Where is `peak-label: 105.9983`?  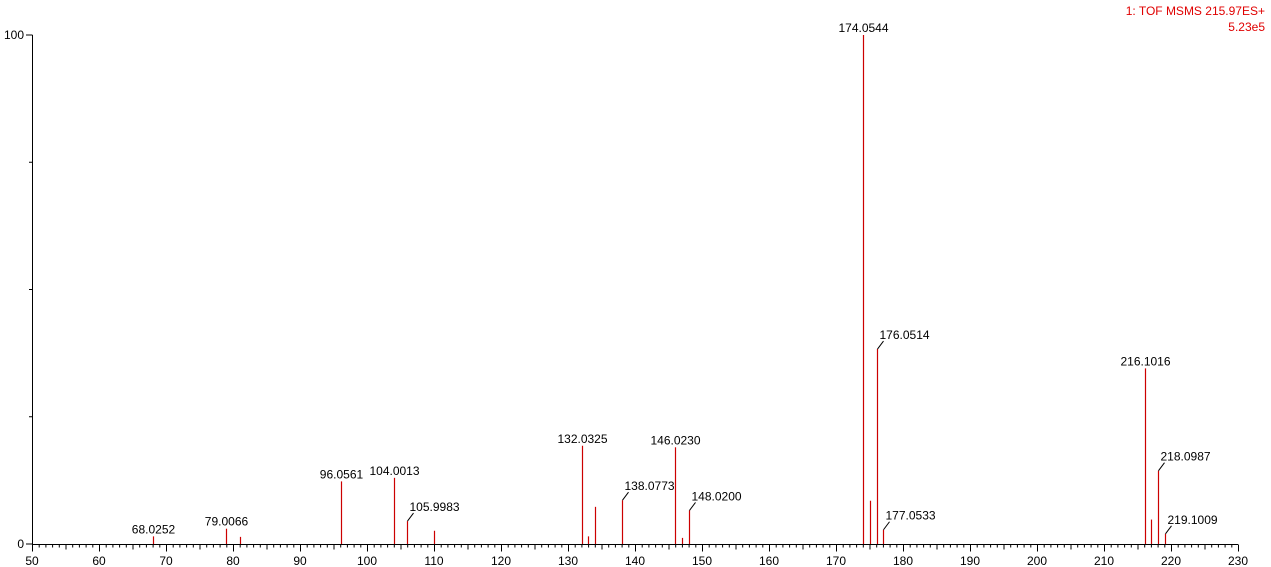 peak-label: 105.9983 is located at coordinates (435, 507).